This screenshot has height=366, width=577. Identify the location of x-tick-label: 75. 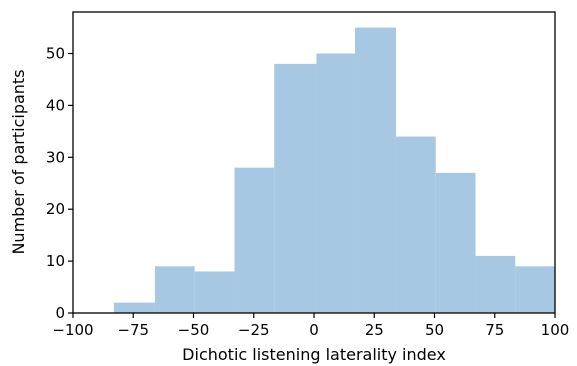
(494, 330).